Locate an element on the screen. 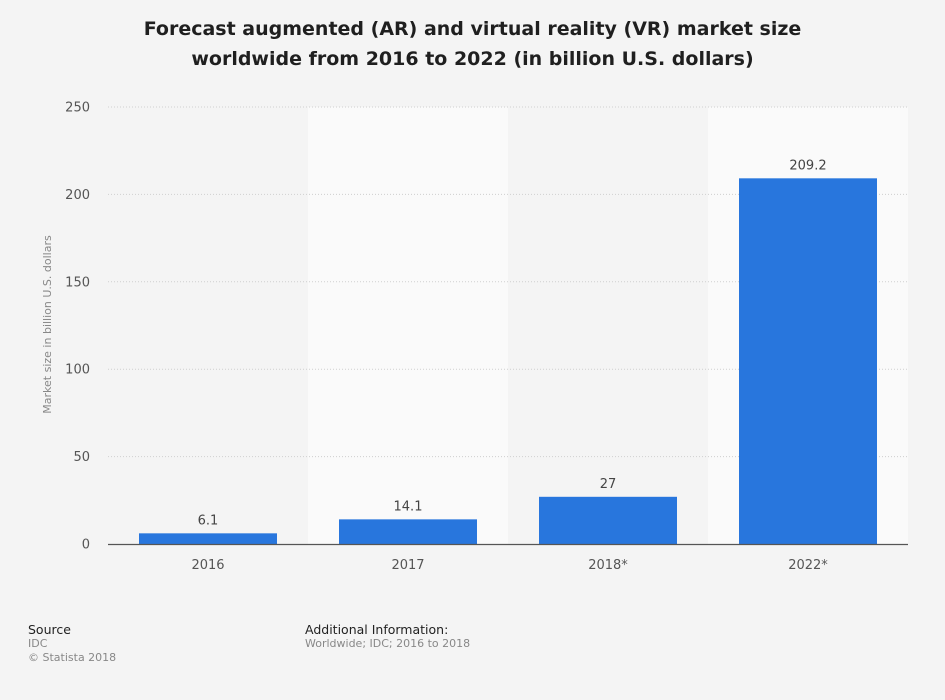 The height and width of the screenshot is (700, 945). y-tick-label: 150 is located at coordinates (77, 282).